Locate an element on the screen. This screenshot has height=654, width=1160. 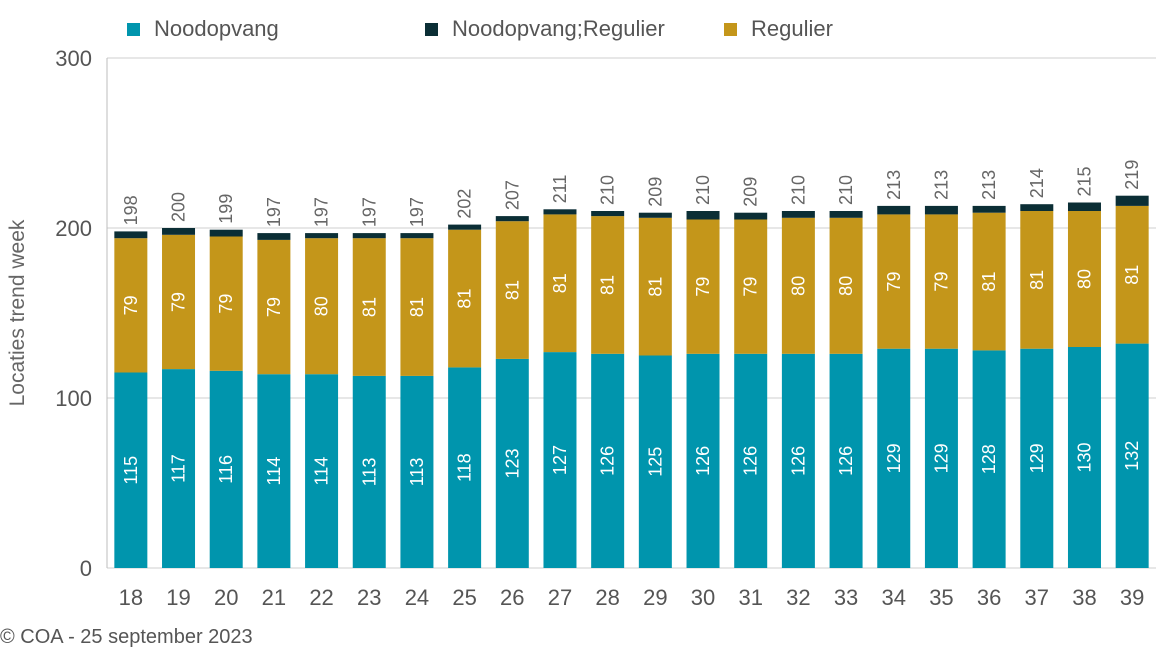
total-label-35: 213 is located at coordinates (941, 185).